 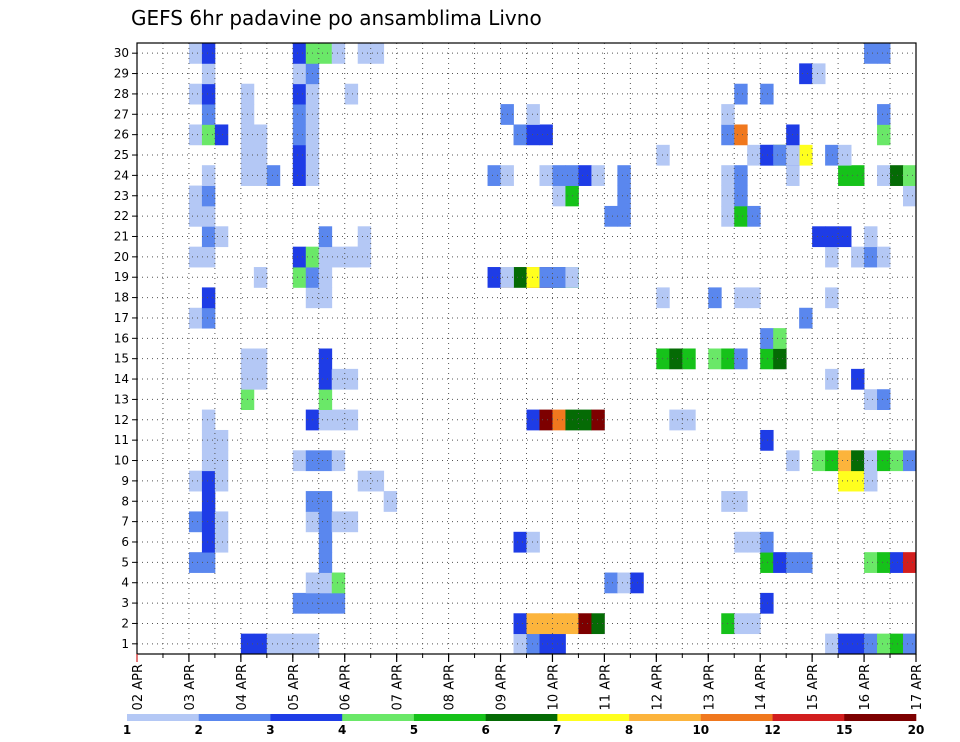 I want to click on y-tick-label: 19, so click(x=121, y=277).